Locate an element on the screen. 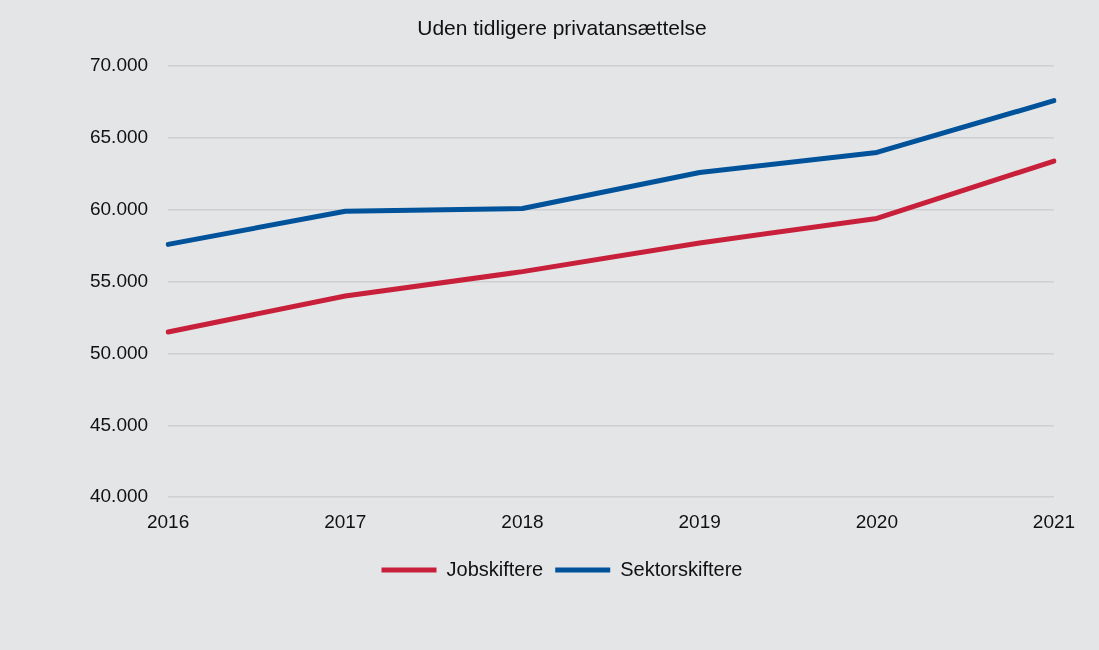  legend-label: Jobskiftere is located at coordinates (495, 568).